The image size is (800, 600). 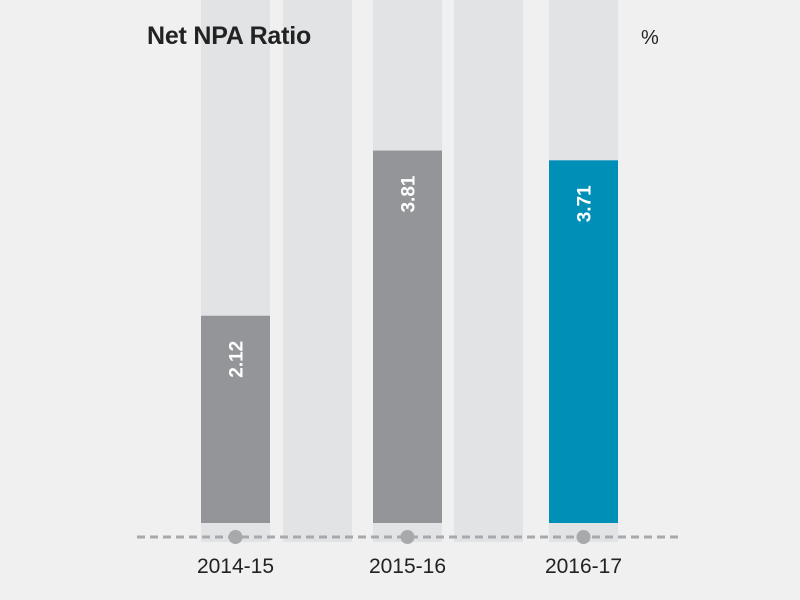 I want to click on value-label-2016-17: 3.71, so click(x=585, y=203).